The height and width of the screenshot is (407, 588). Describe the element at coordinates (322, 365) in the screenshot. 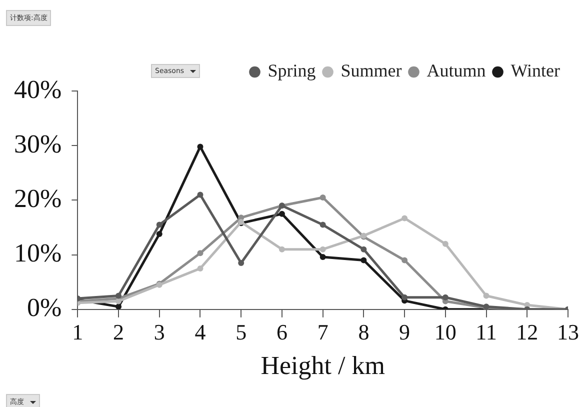

I see `x-axis-title: Height / km` at that location.